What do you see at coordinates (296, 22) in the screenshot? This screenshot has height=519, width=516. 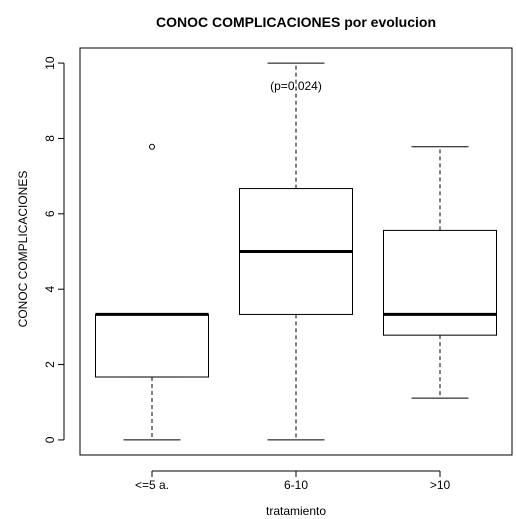 I see `chart-title: CONOC COMPLICACIONES por evolucion` at bounding box center [296, 22].